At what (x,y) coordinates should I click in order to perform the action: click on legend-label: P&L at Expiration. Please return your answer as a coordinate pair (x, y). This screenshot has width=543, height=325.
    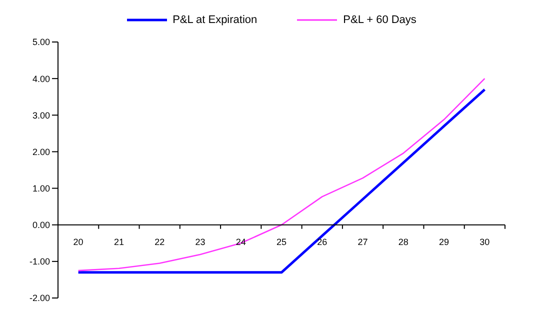
    Looking at the image, I should click on (215, 20).